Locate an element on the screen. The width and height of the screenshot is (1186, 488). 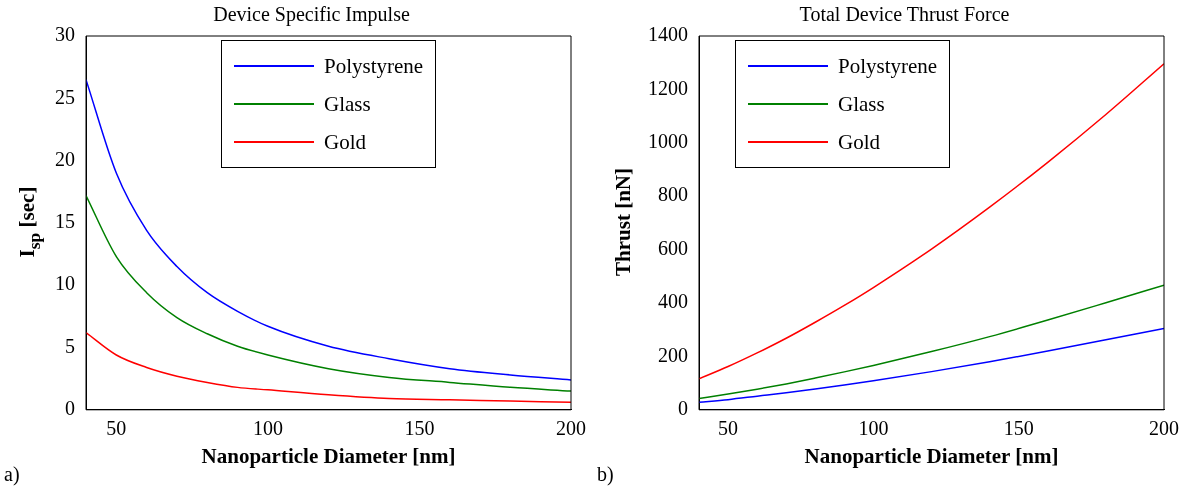
text: a) is located at coordinates (12, 474).